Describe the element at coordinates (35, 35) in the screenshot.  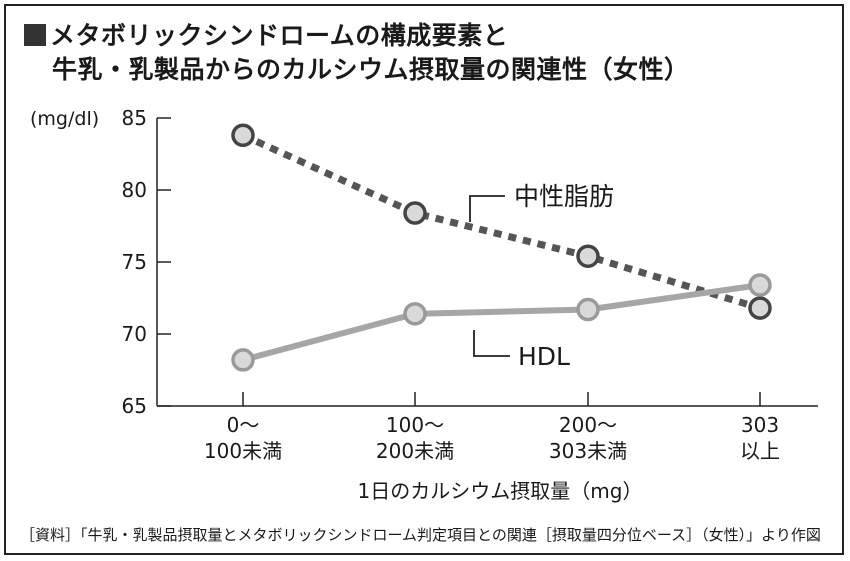
I see `square-bullet-icon` at that location.